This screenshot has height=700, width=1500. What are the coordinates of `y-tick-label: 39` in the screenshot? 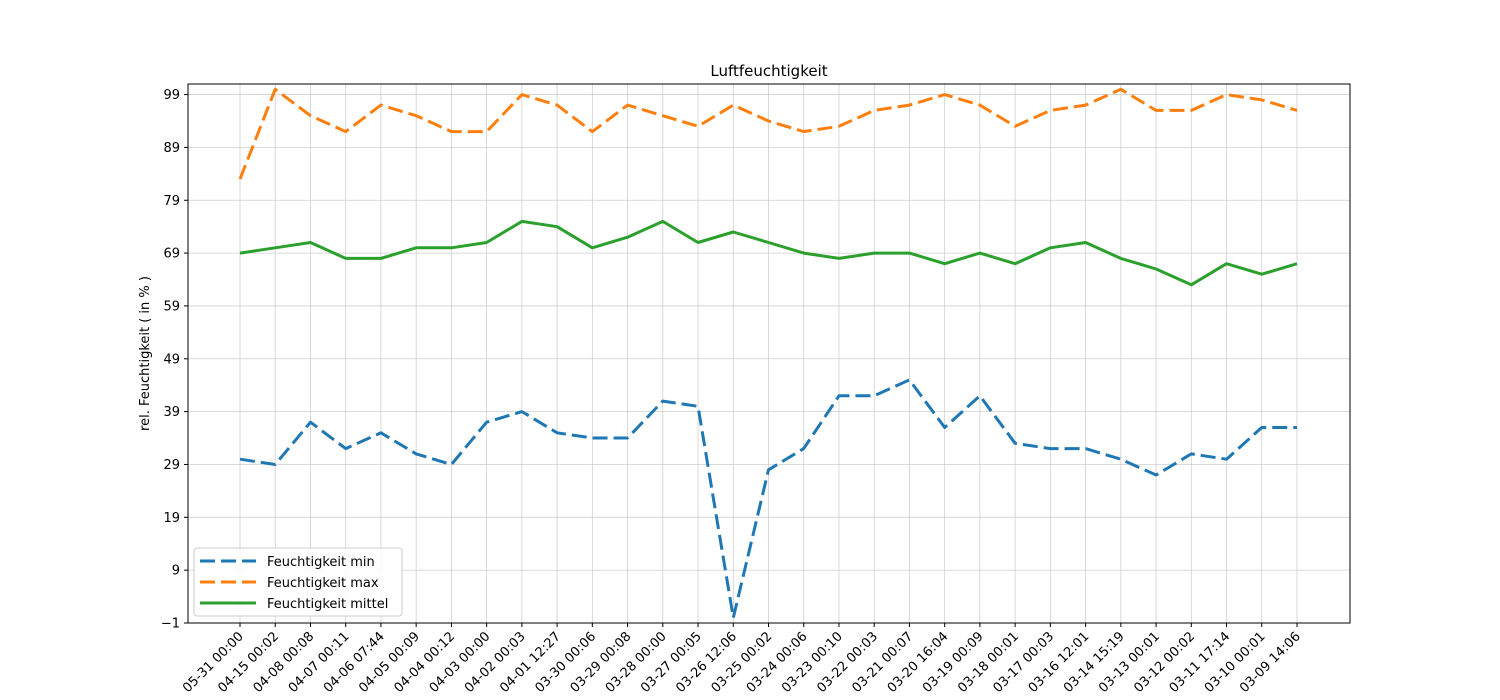 It's located at (171, 412).